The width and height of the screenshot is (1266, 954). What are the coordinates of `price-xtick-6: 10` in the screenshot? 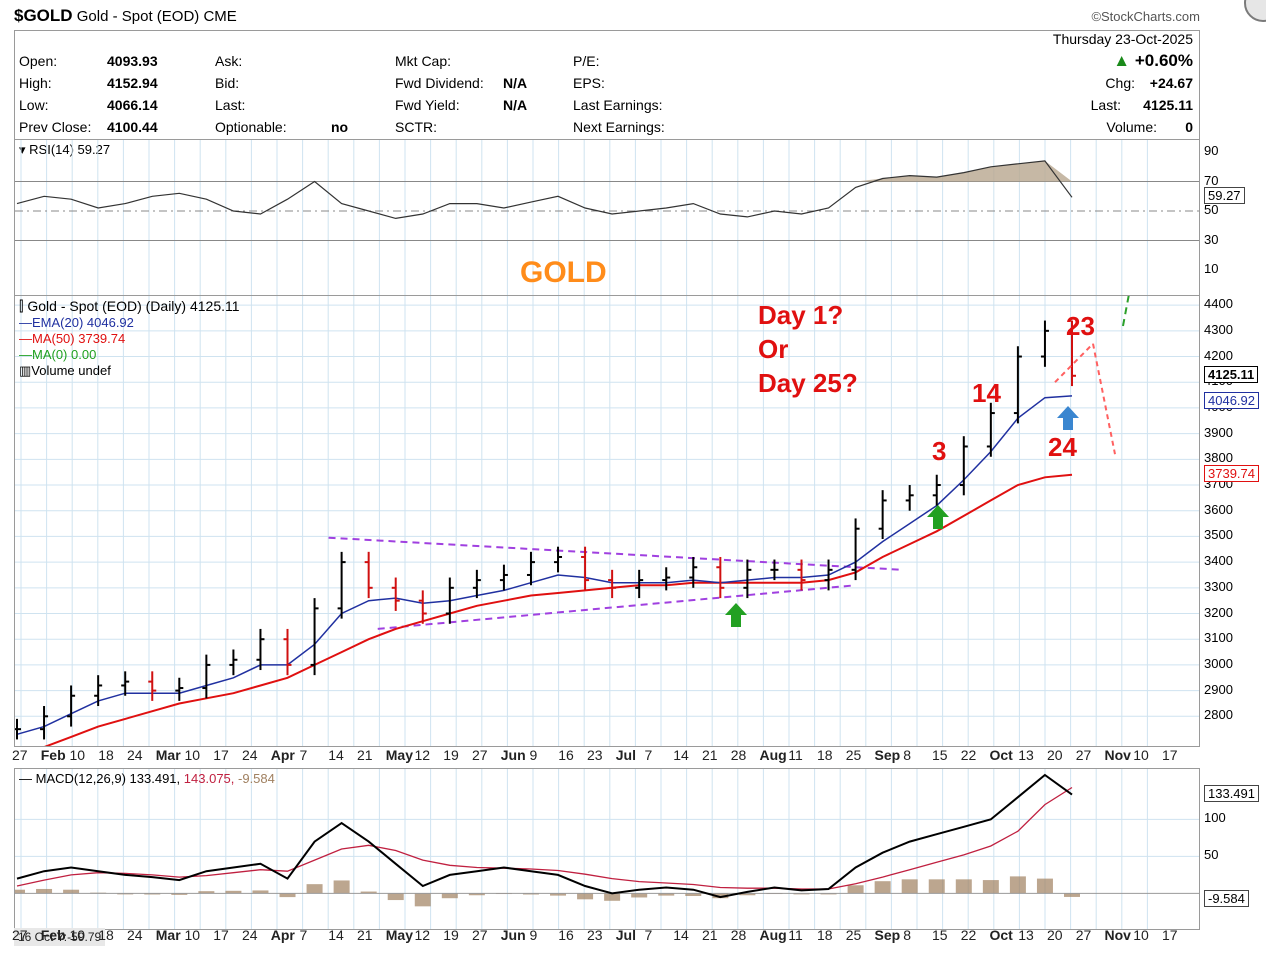 It's located at (192, 755).